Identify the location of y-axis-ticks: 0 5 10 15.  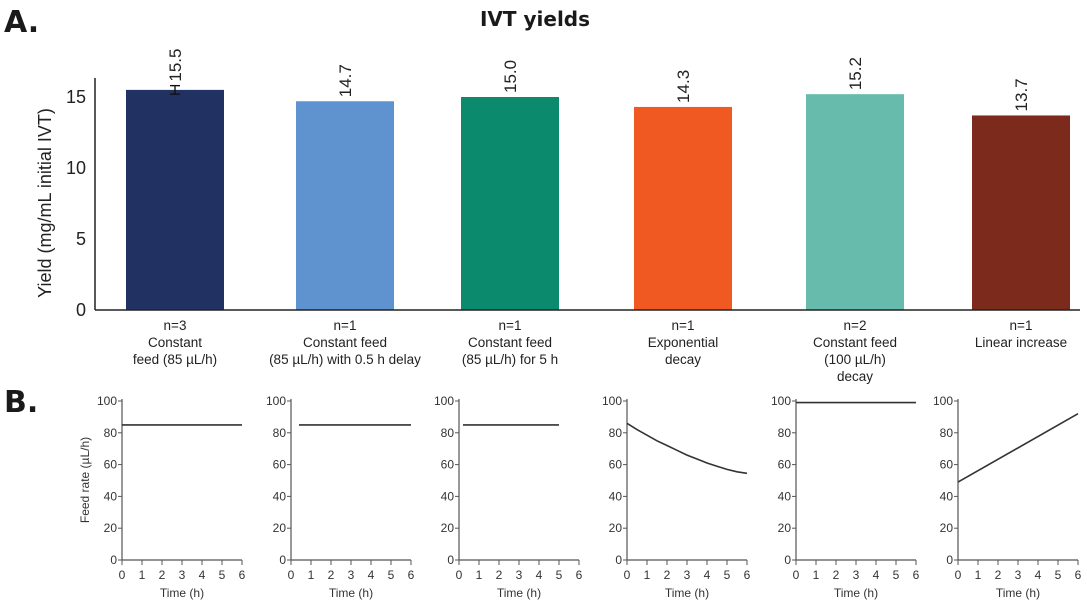
(76, 203).